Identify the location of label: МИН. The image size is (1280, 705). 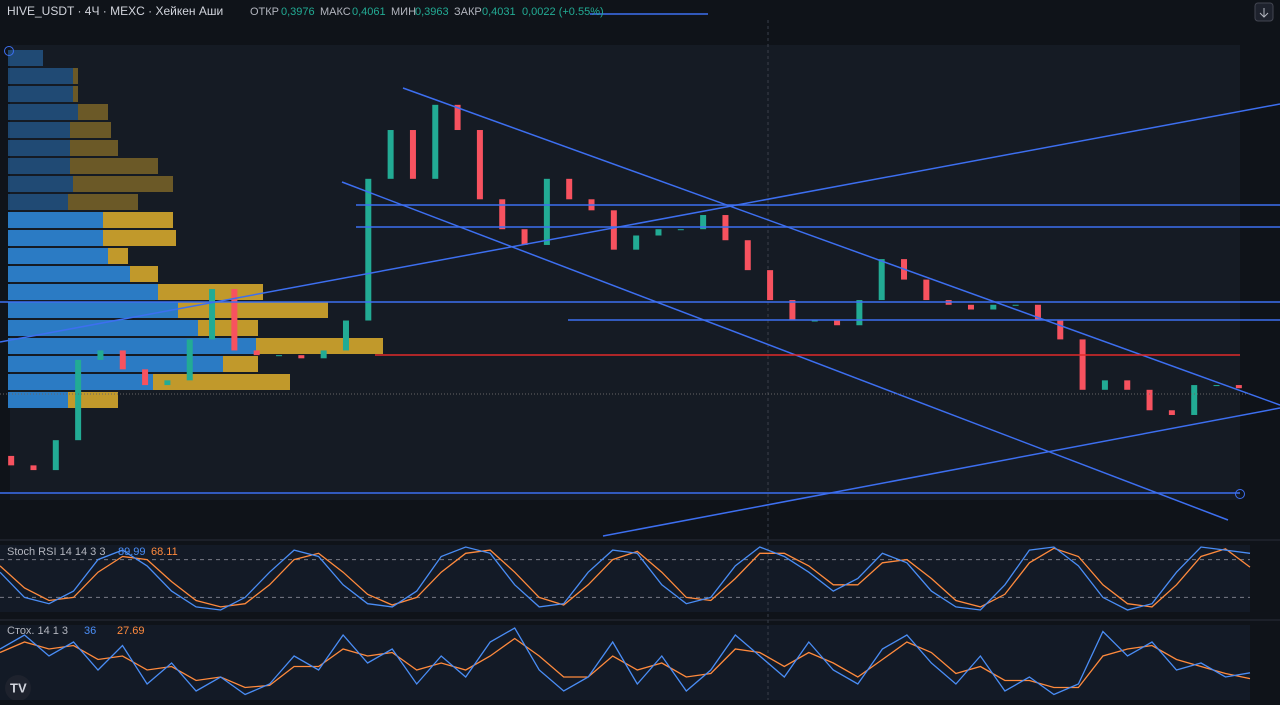
(403, 12).